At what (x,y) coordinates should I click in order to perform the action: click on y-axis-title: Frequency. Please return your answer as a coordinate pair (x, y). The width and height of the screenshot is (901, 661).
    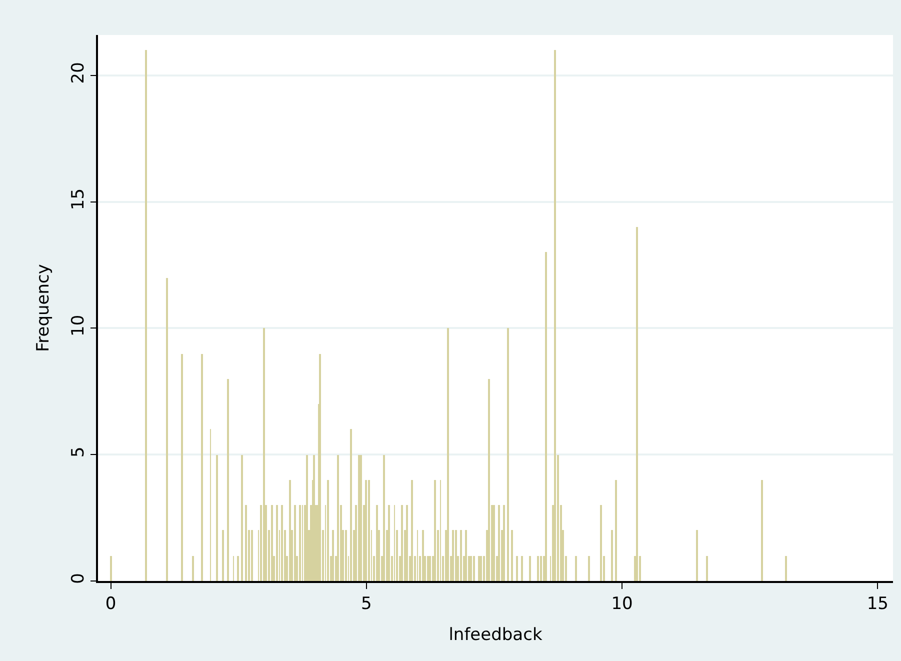
    Looking at the image, I should click on (44, 308).